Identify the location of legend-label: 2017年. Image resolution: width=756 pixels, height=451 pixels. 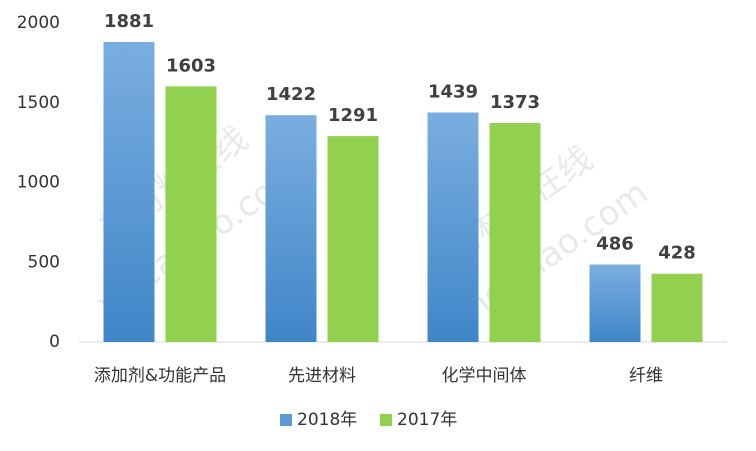
(427, 420).